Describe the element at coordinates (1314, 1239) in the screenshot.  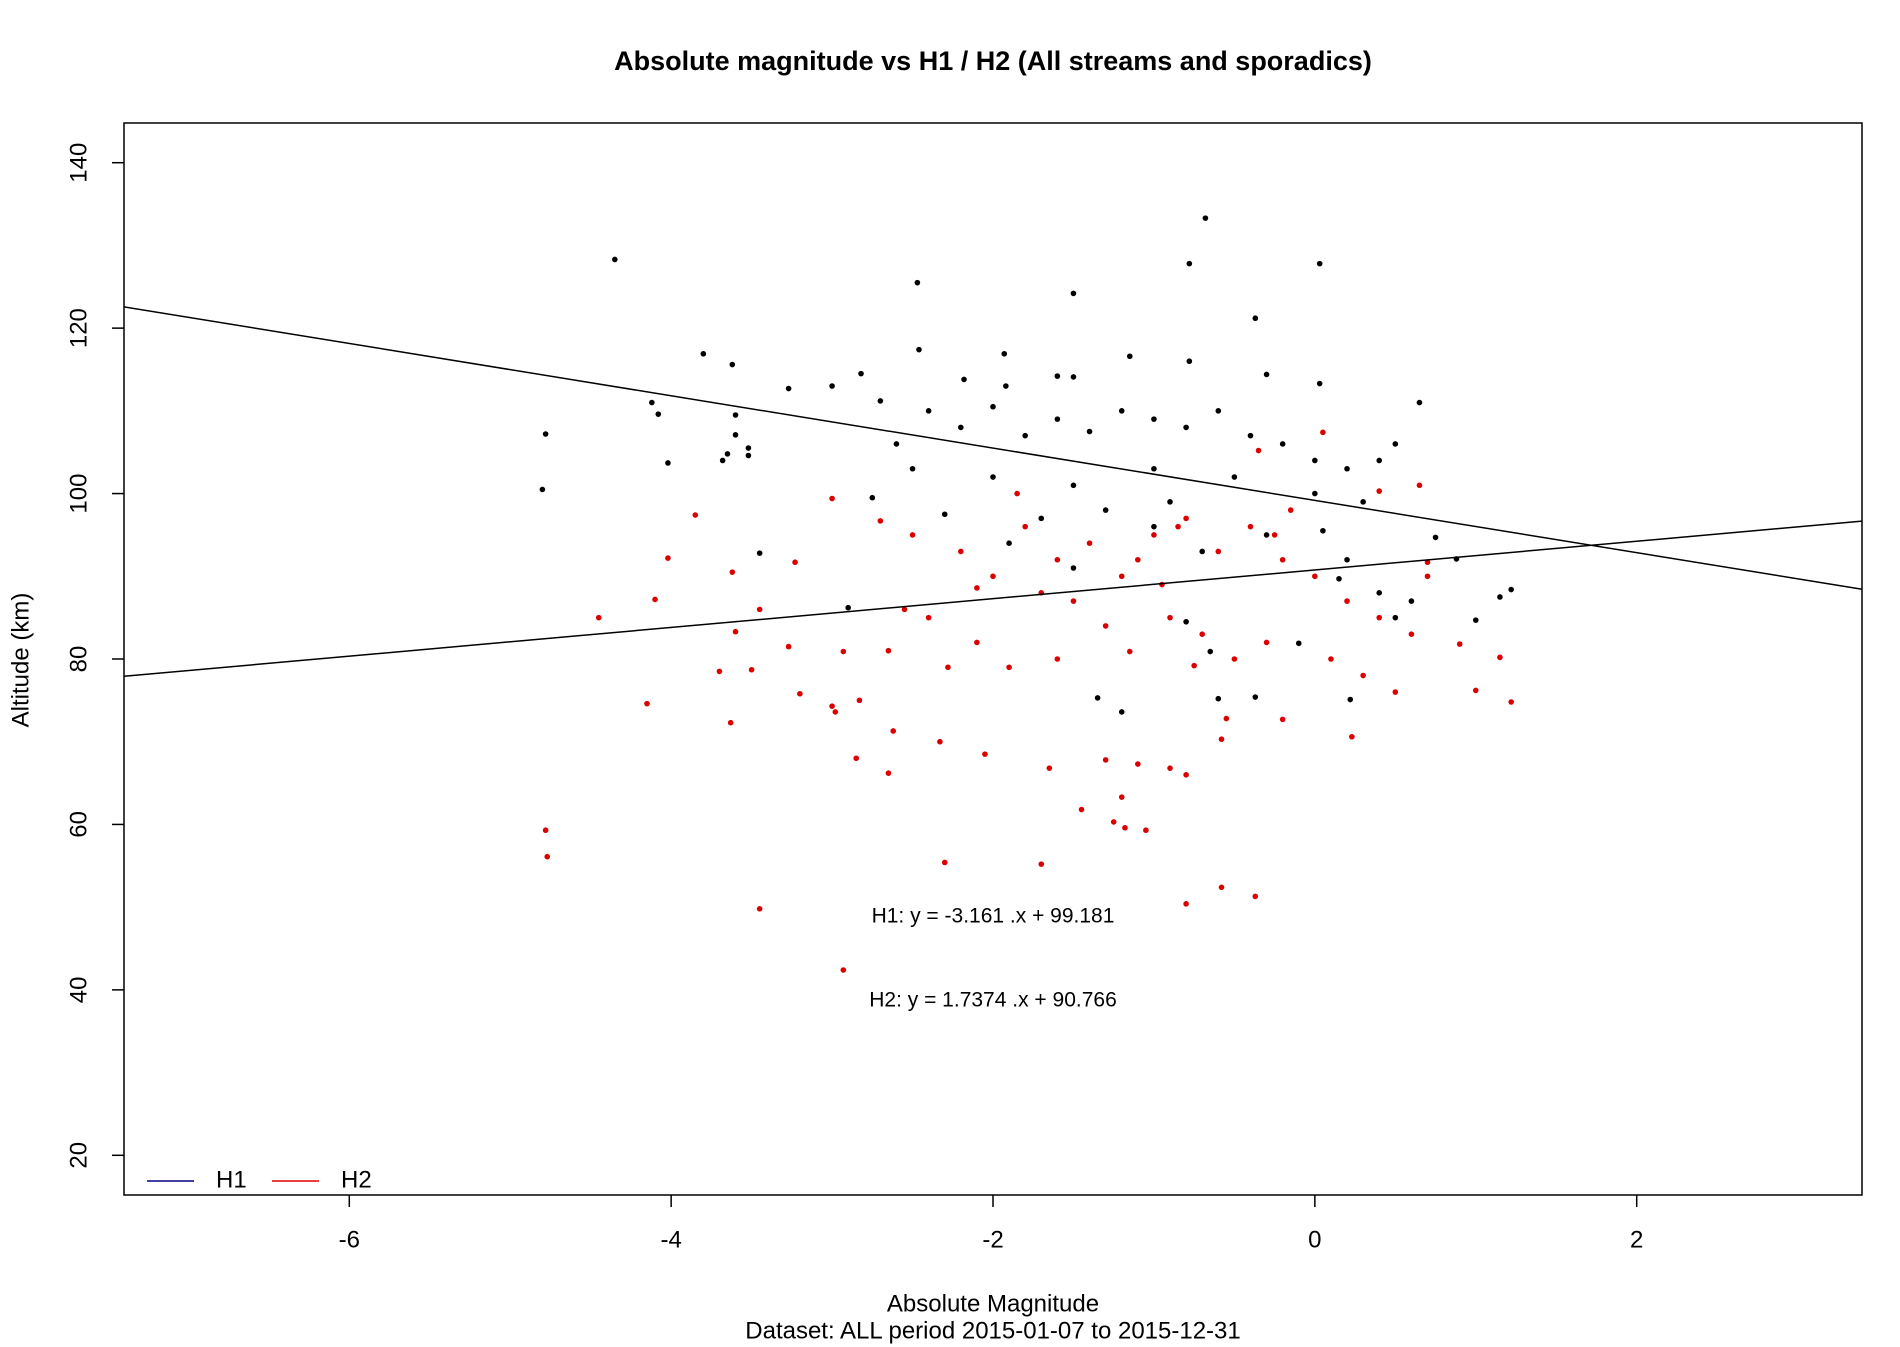
I see `x-tick-label: 0` at that location.